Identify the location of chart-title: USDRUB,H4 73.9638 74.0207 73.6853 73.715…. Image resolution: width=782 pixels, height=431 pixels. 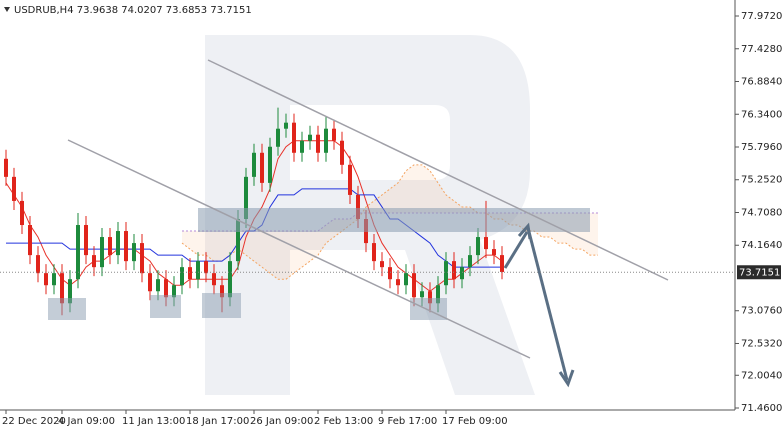
(133, 10).